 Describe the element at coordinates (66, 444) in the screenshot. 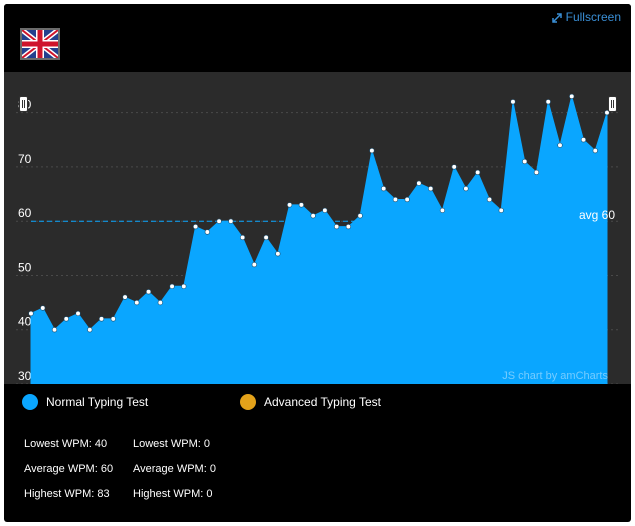

I see `stat-lowest-normal: Lowest WPM: 40` at that location.